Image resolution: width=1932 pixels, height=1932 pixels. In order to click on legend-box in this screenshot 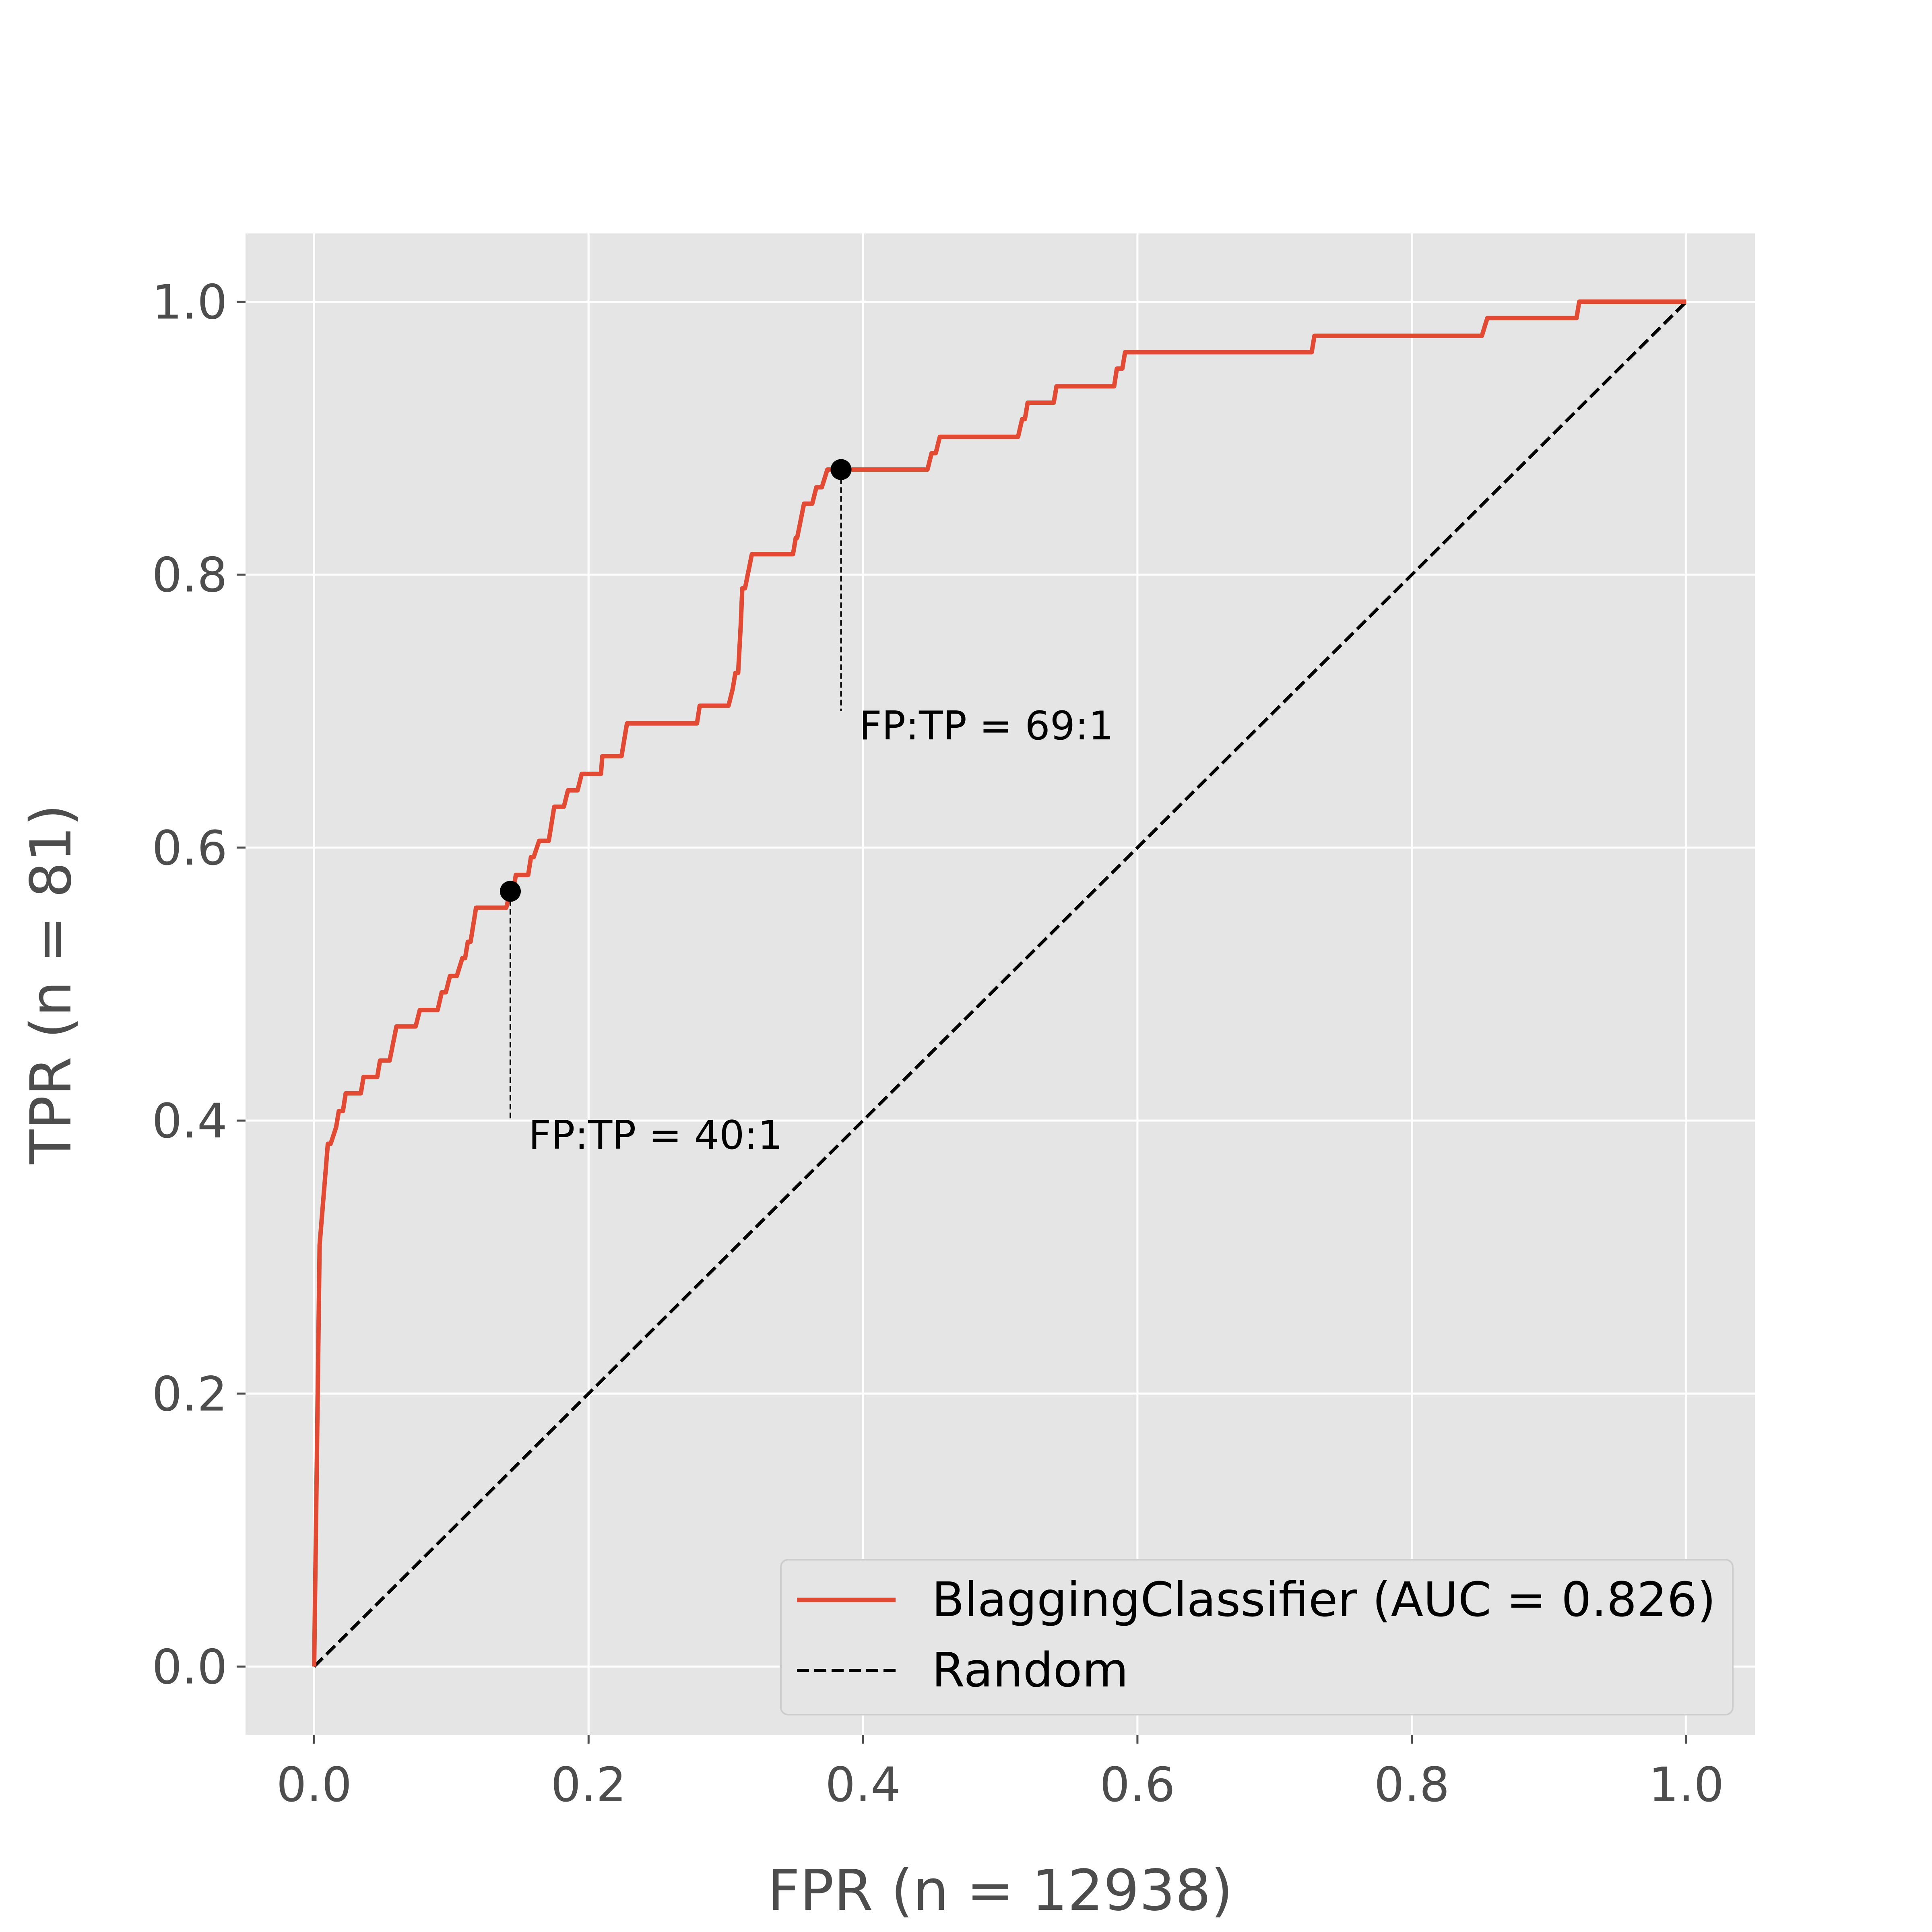, I will do `click(1257, 1637)`.